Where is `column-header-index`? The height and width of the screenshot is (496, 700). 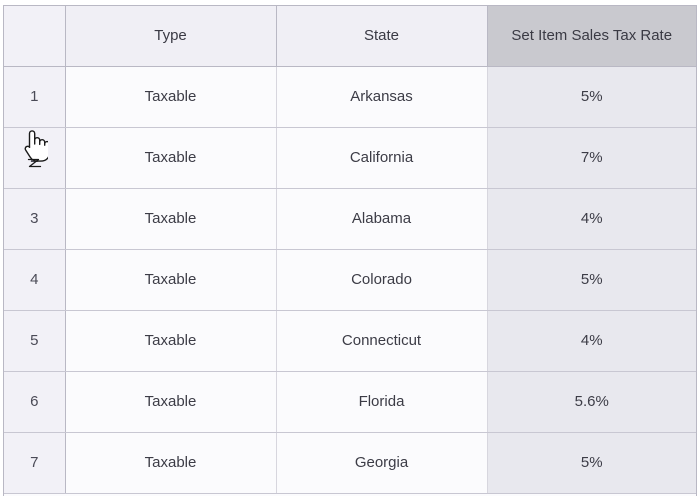 column-header-index is located at coordinates (35, 36).